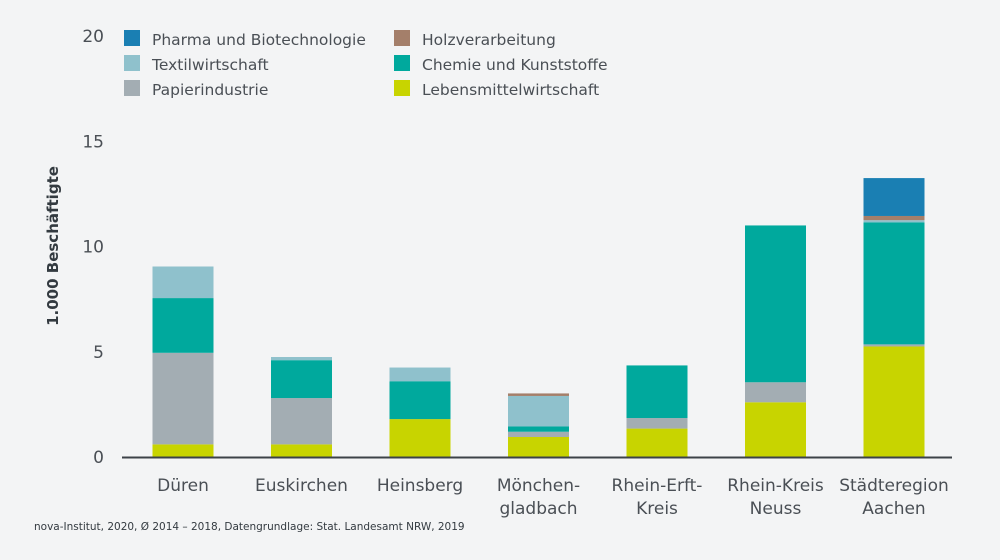  I want to click on y-tick-label: 0, so click(98, 458).